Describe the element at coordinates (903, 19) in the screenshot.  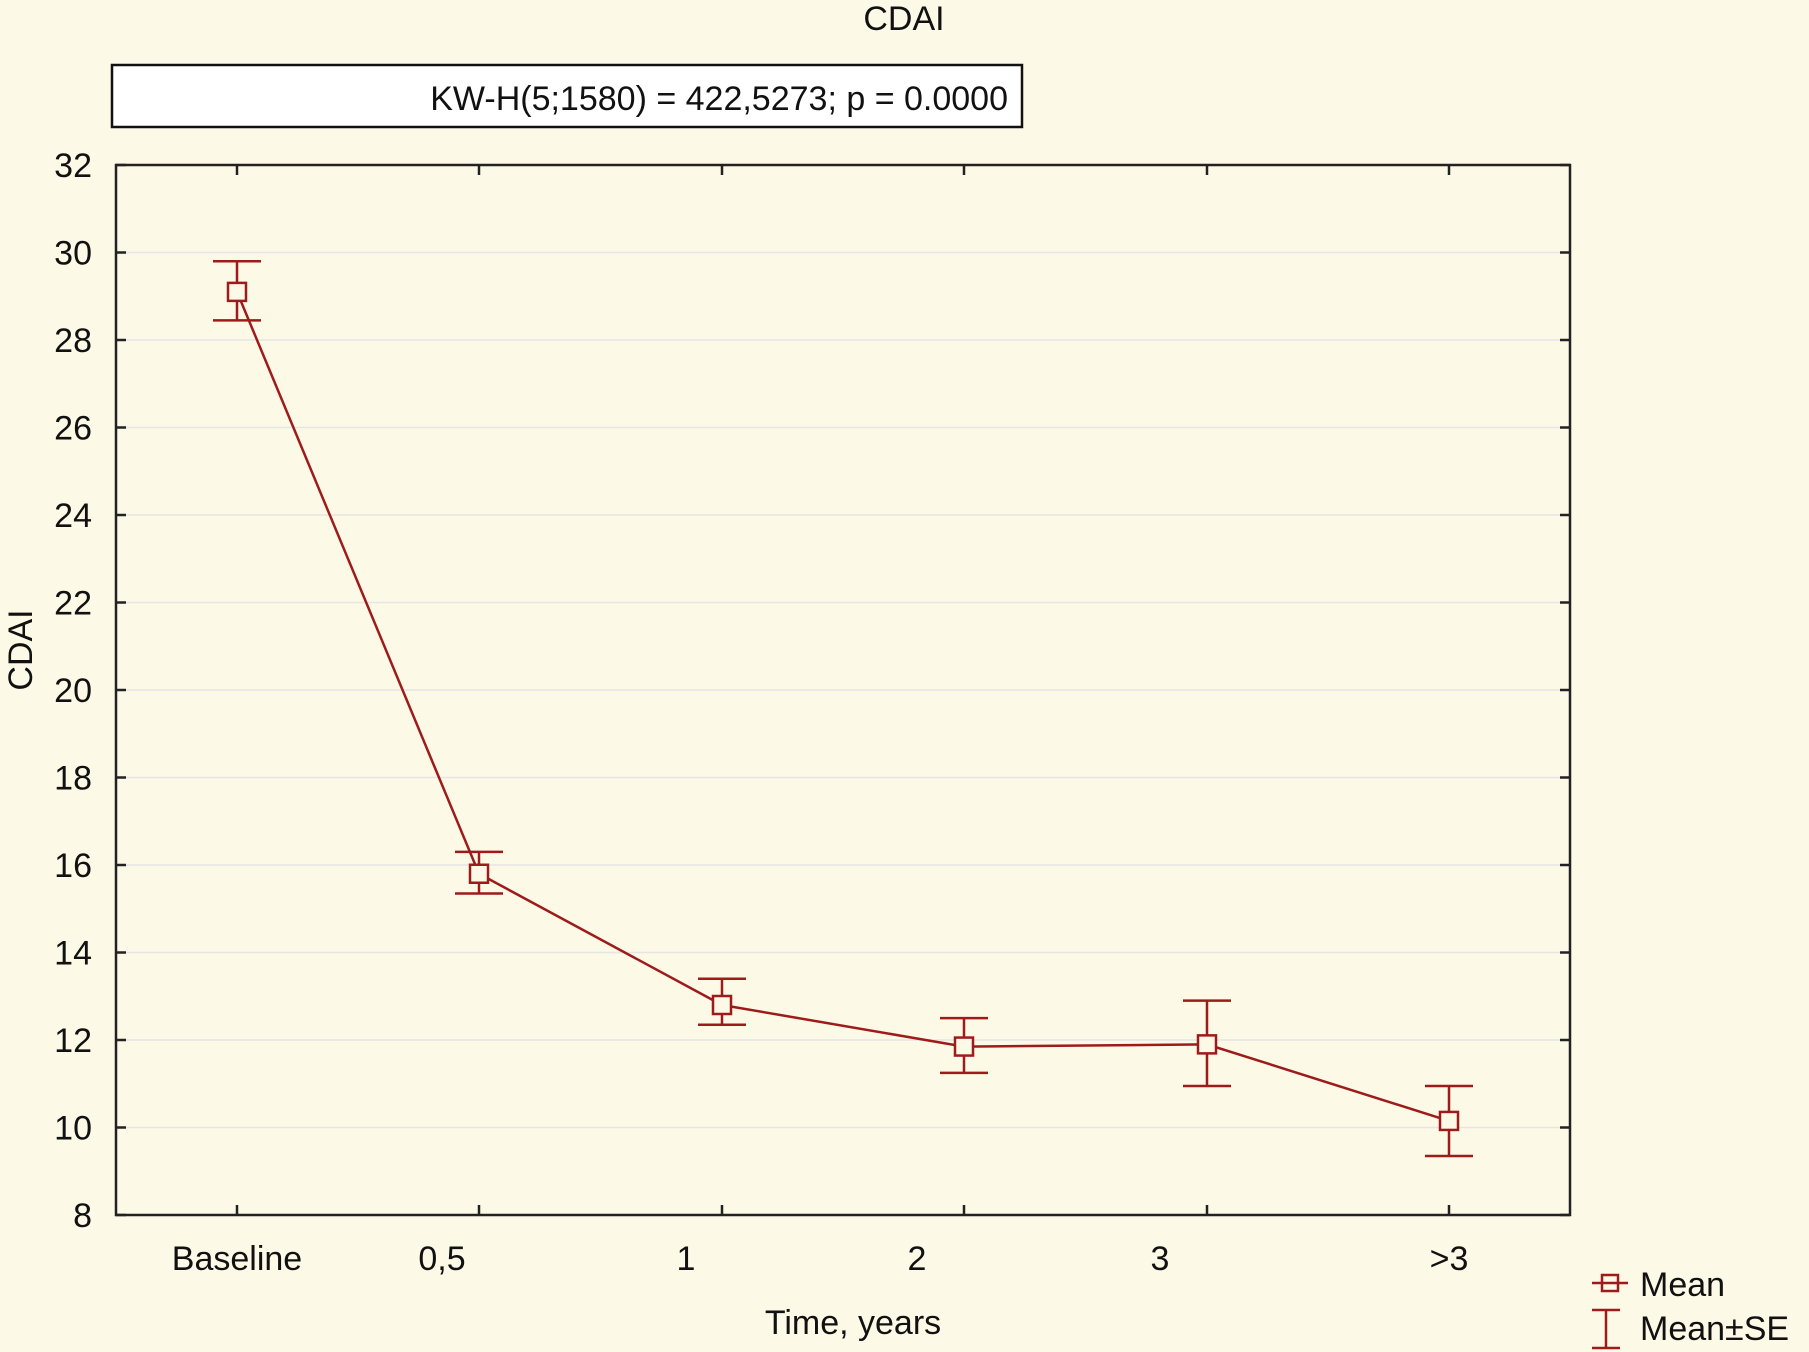
I see `chart-title: CDAI` at that location.